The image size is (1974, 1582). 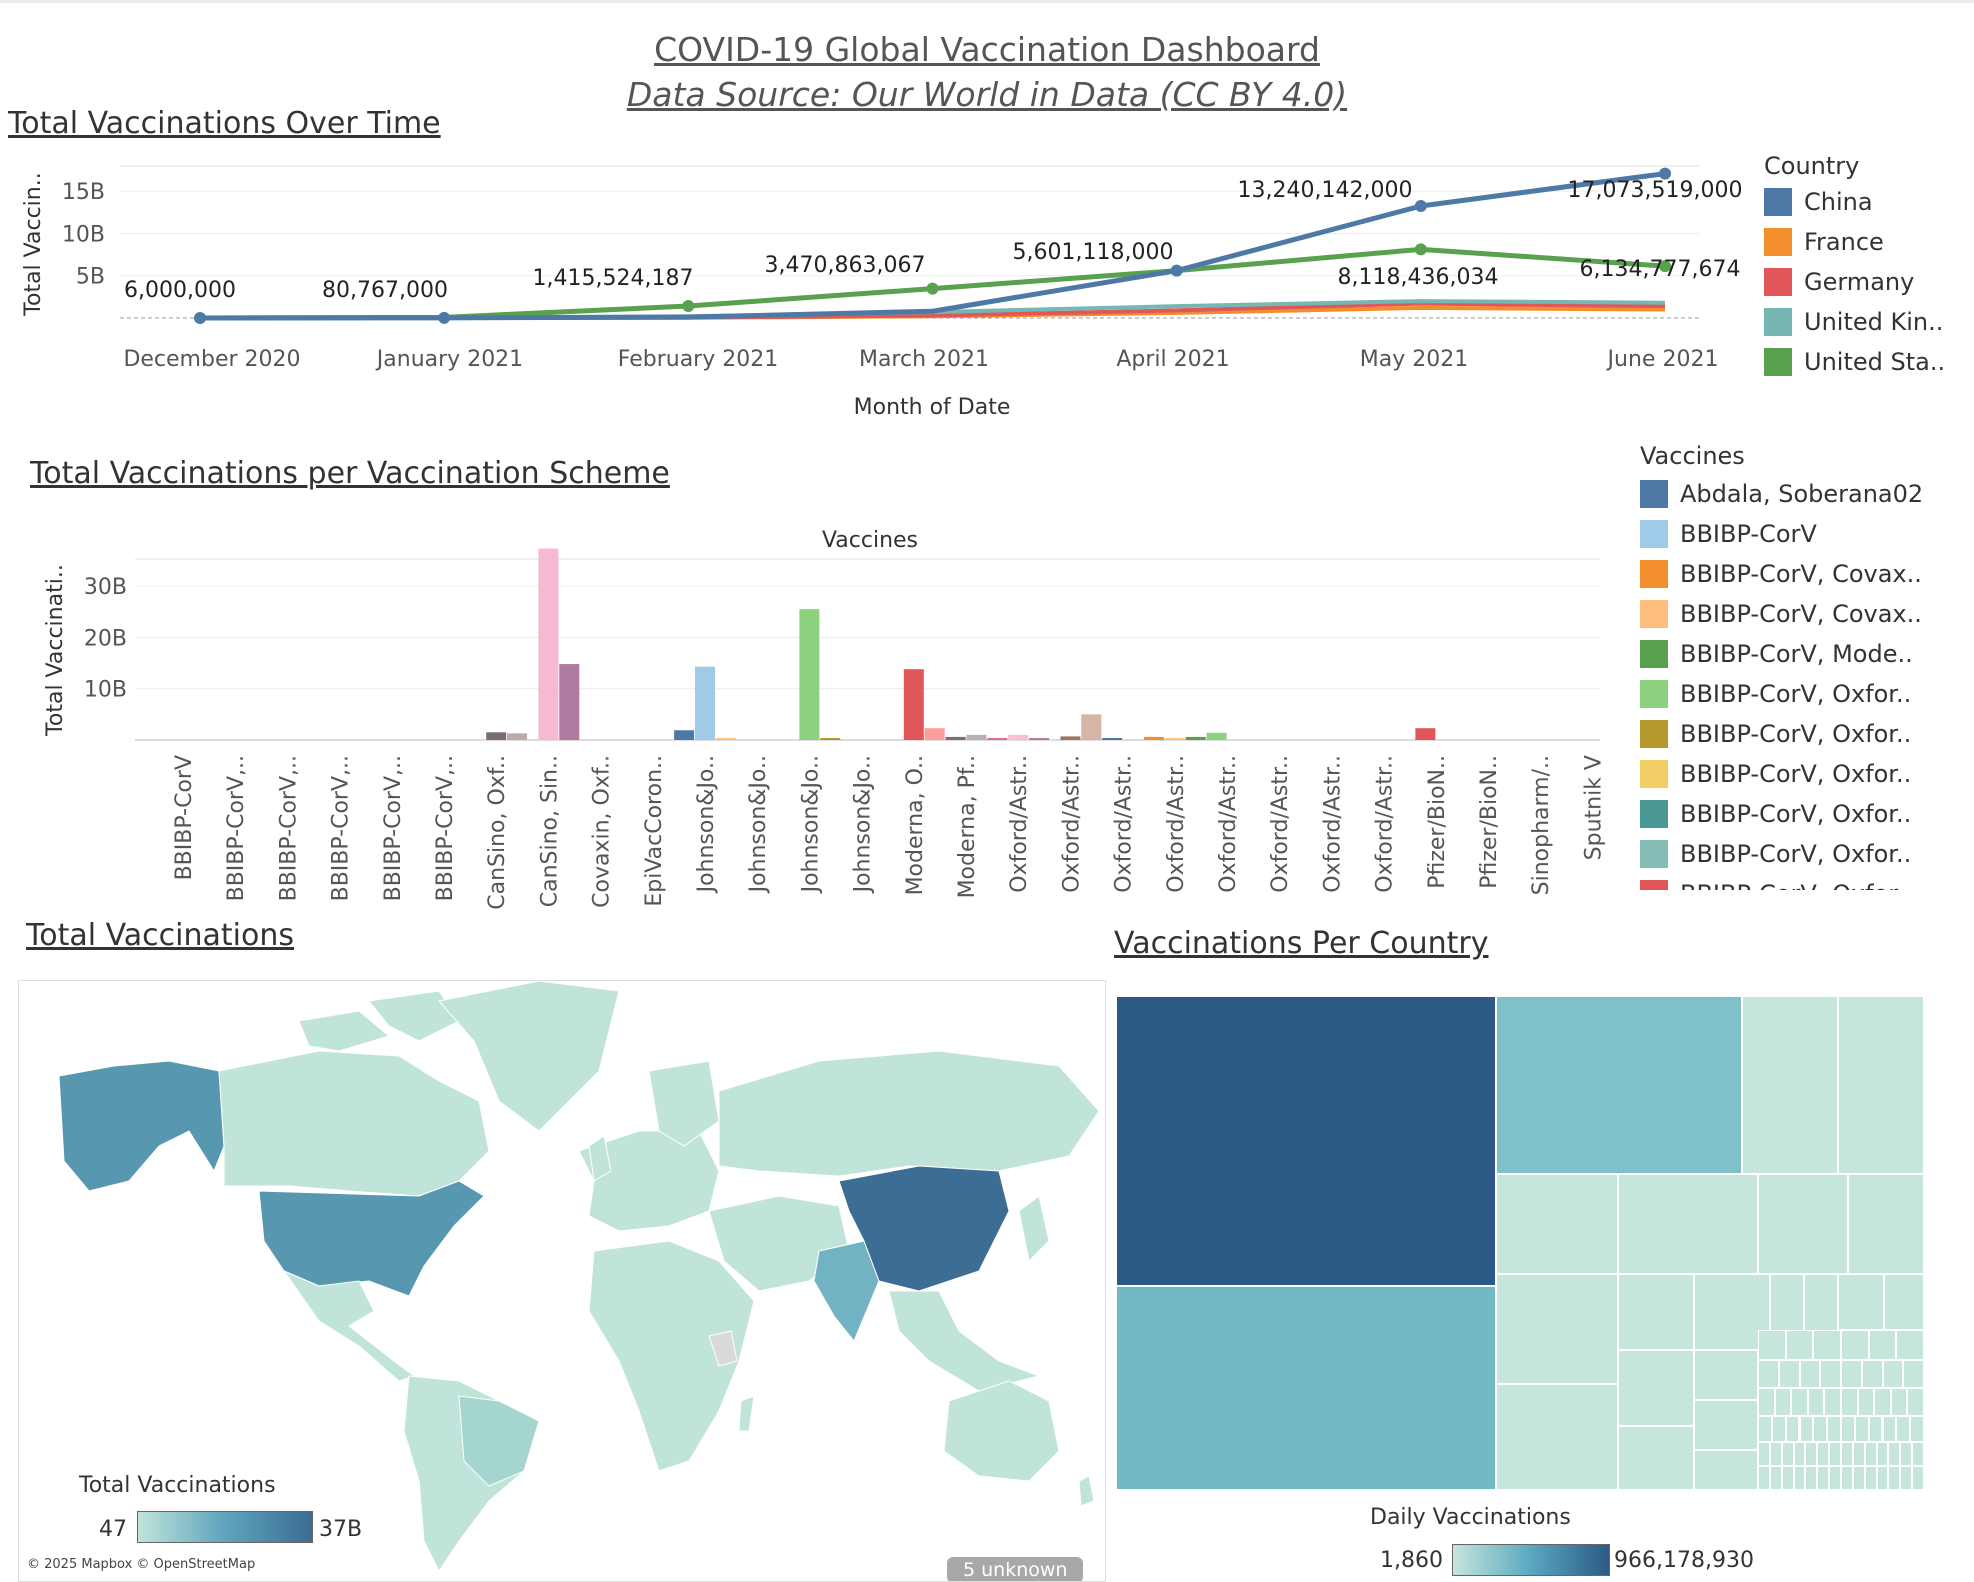 I want to click on country-legend-item: China, so click(x=1864, y=202).